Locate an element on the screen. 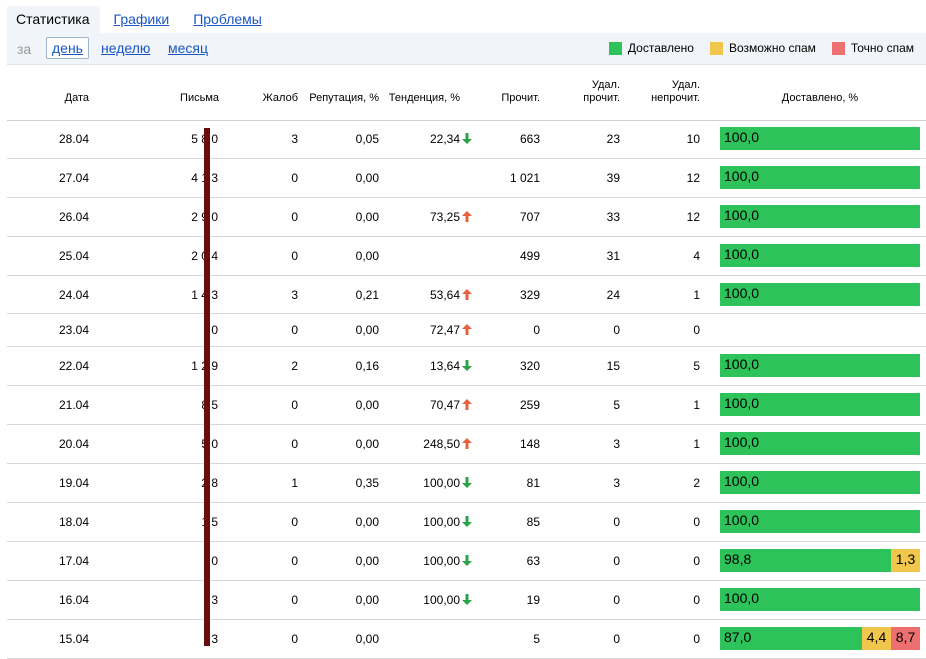 This screenshot has height=659, width=926. col-complaints: Жалоб is located at coordinates (280, 98).